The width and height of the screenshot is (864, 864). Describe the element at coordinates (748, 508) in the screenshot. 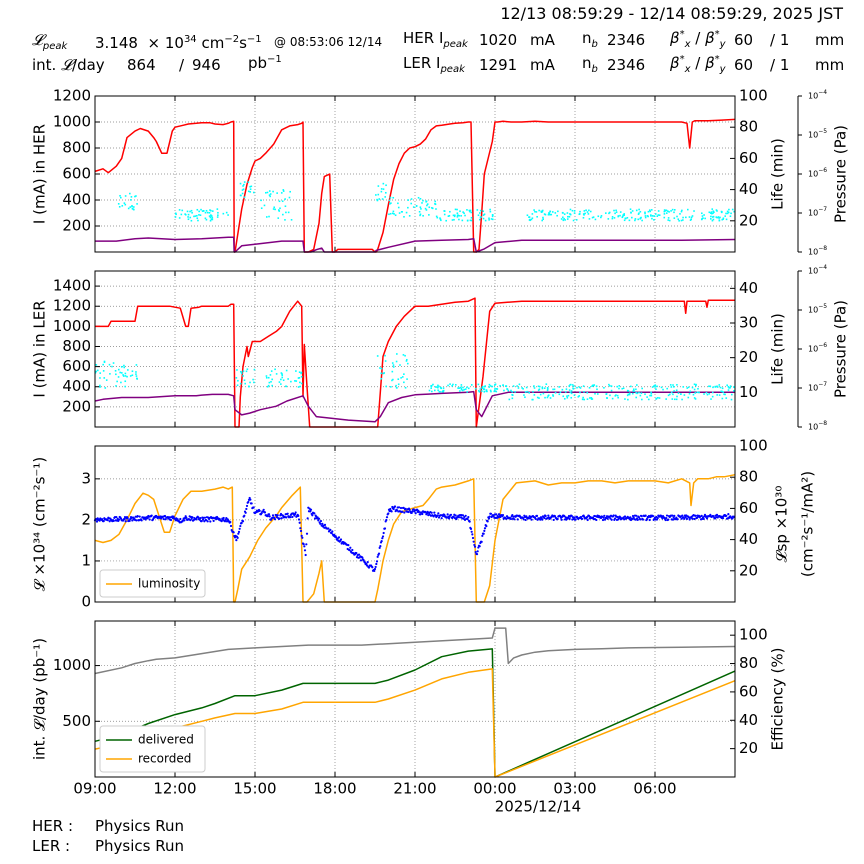

I see `luminosity-y2tick-label: 60` at that location.